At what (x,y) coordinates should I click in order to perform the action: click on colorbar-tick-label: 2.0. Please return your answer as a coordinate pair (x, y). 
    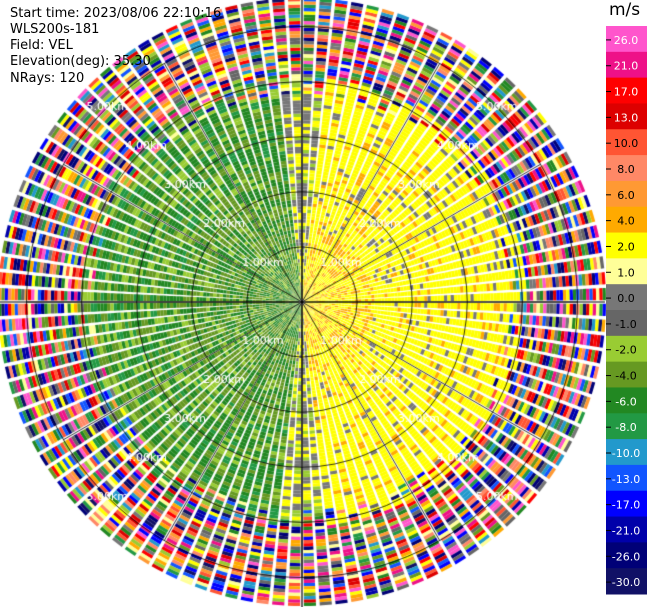
    Looking at the image, I should click on (626, 246).